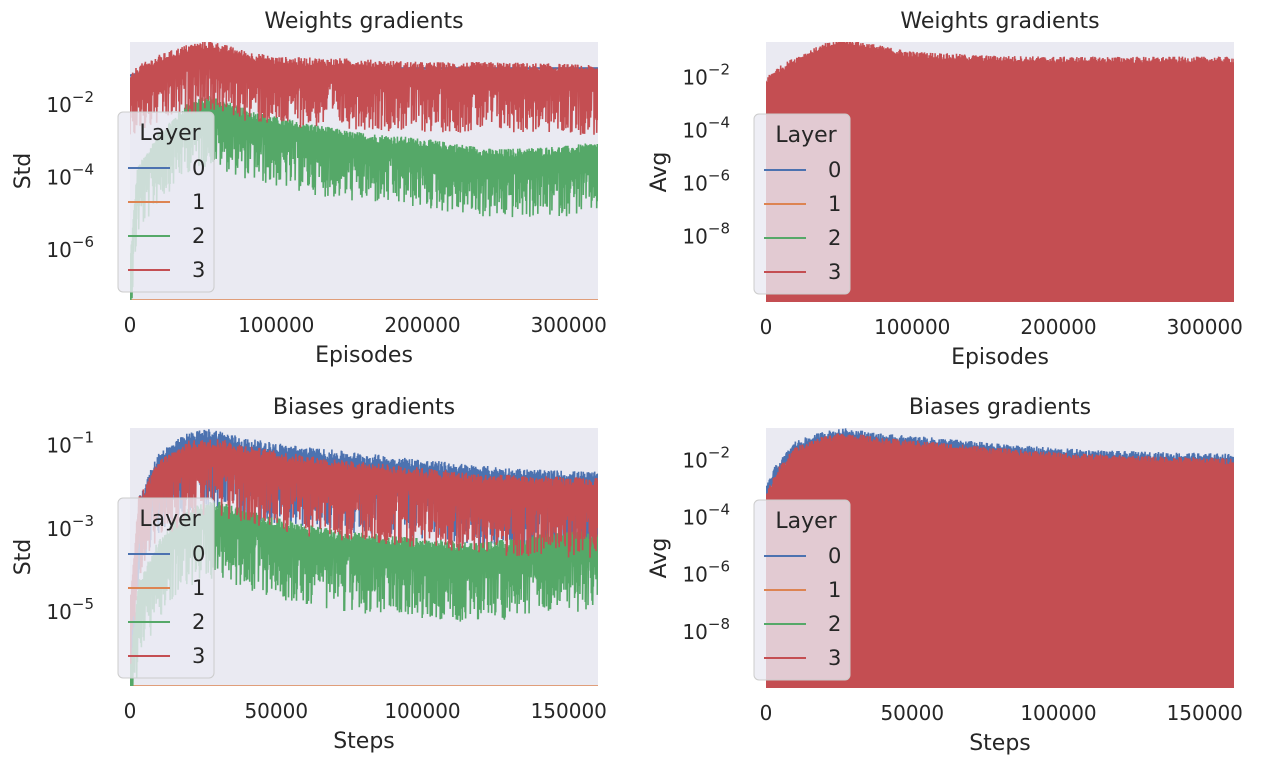  I want to click on y-tick-label: 10⁻³, so click(70, 526).